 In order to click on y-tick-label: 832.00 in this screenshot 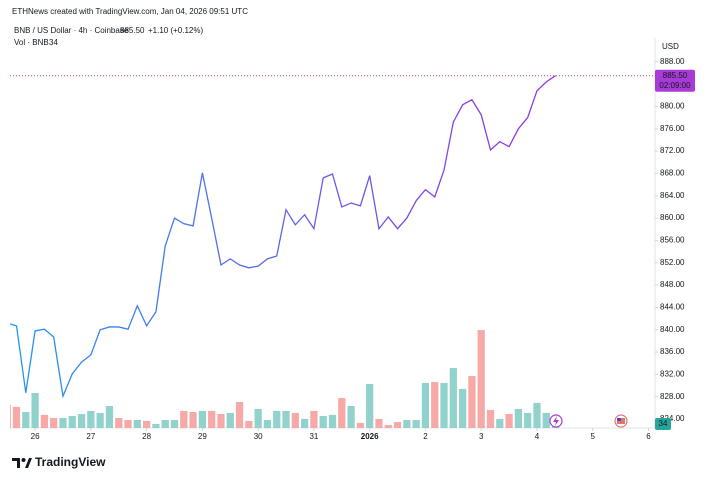, I will do `click(672, 374)`.